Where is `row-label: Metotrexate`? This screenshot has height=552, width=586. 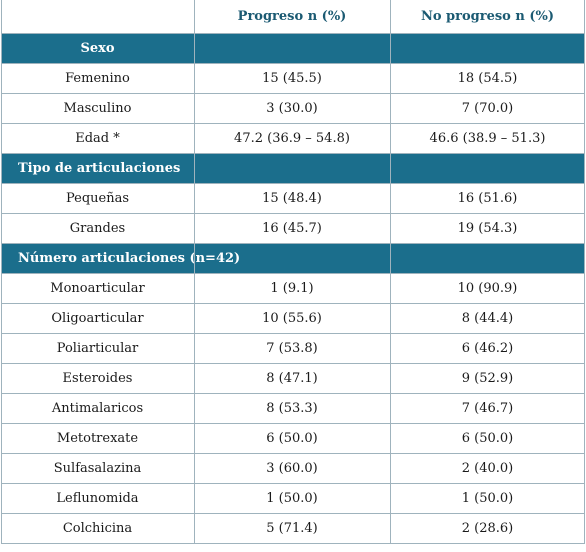 row-label: Metotrexate is located at coordinates (97, 438).